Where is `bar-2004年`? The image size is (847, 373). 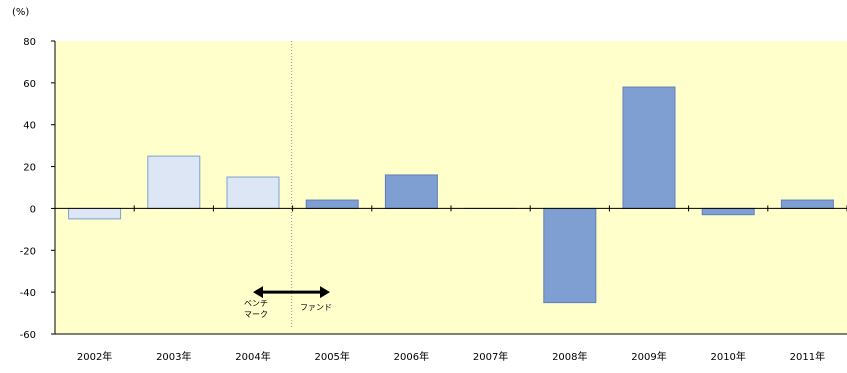
bar-2004年 is located at coordinates (253, 192).